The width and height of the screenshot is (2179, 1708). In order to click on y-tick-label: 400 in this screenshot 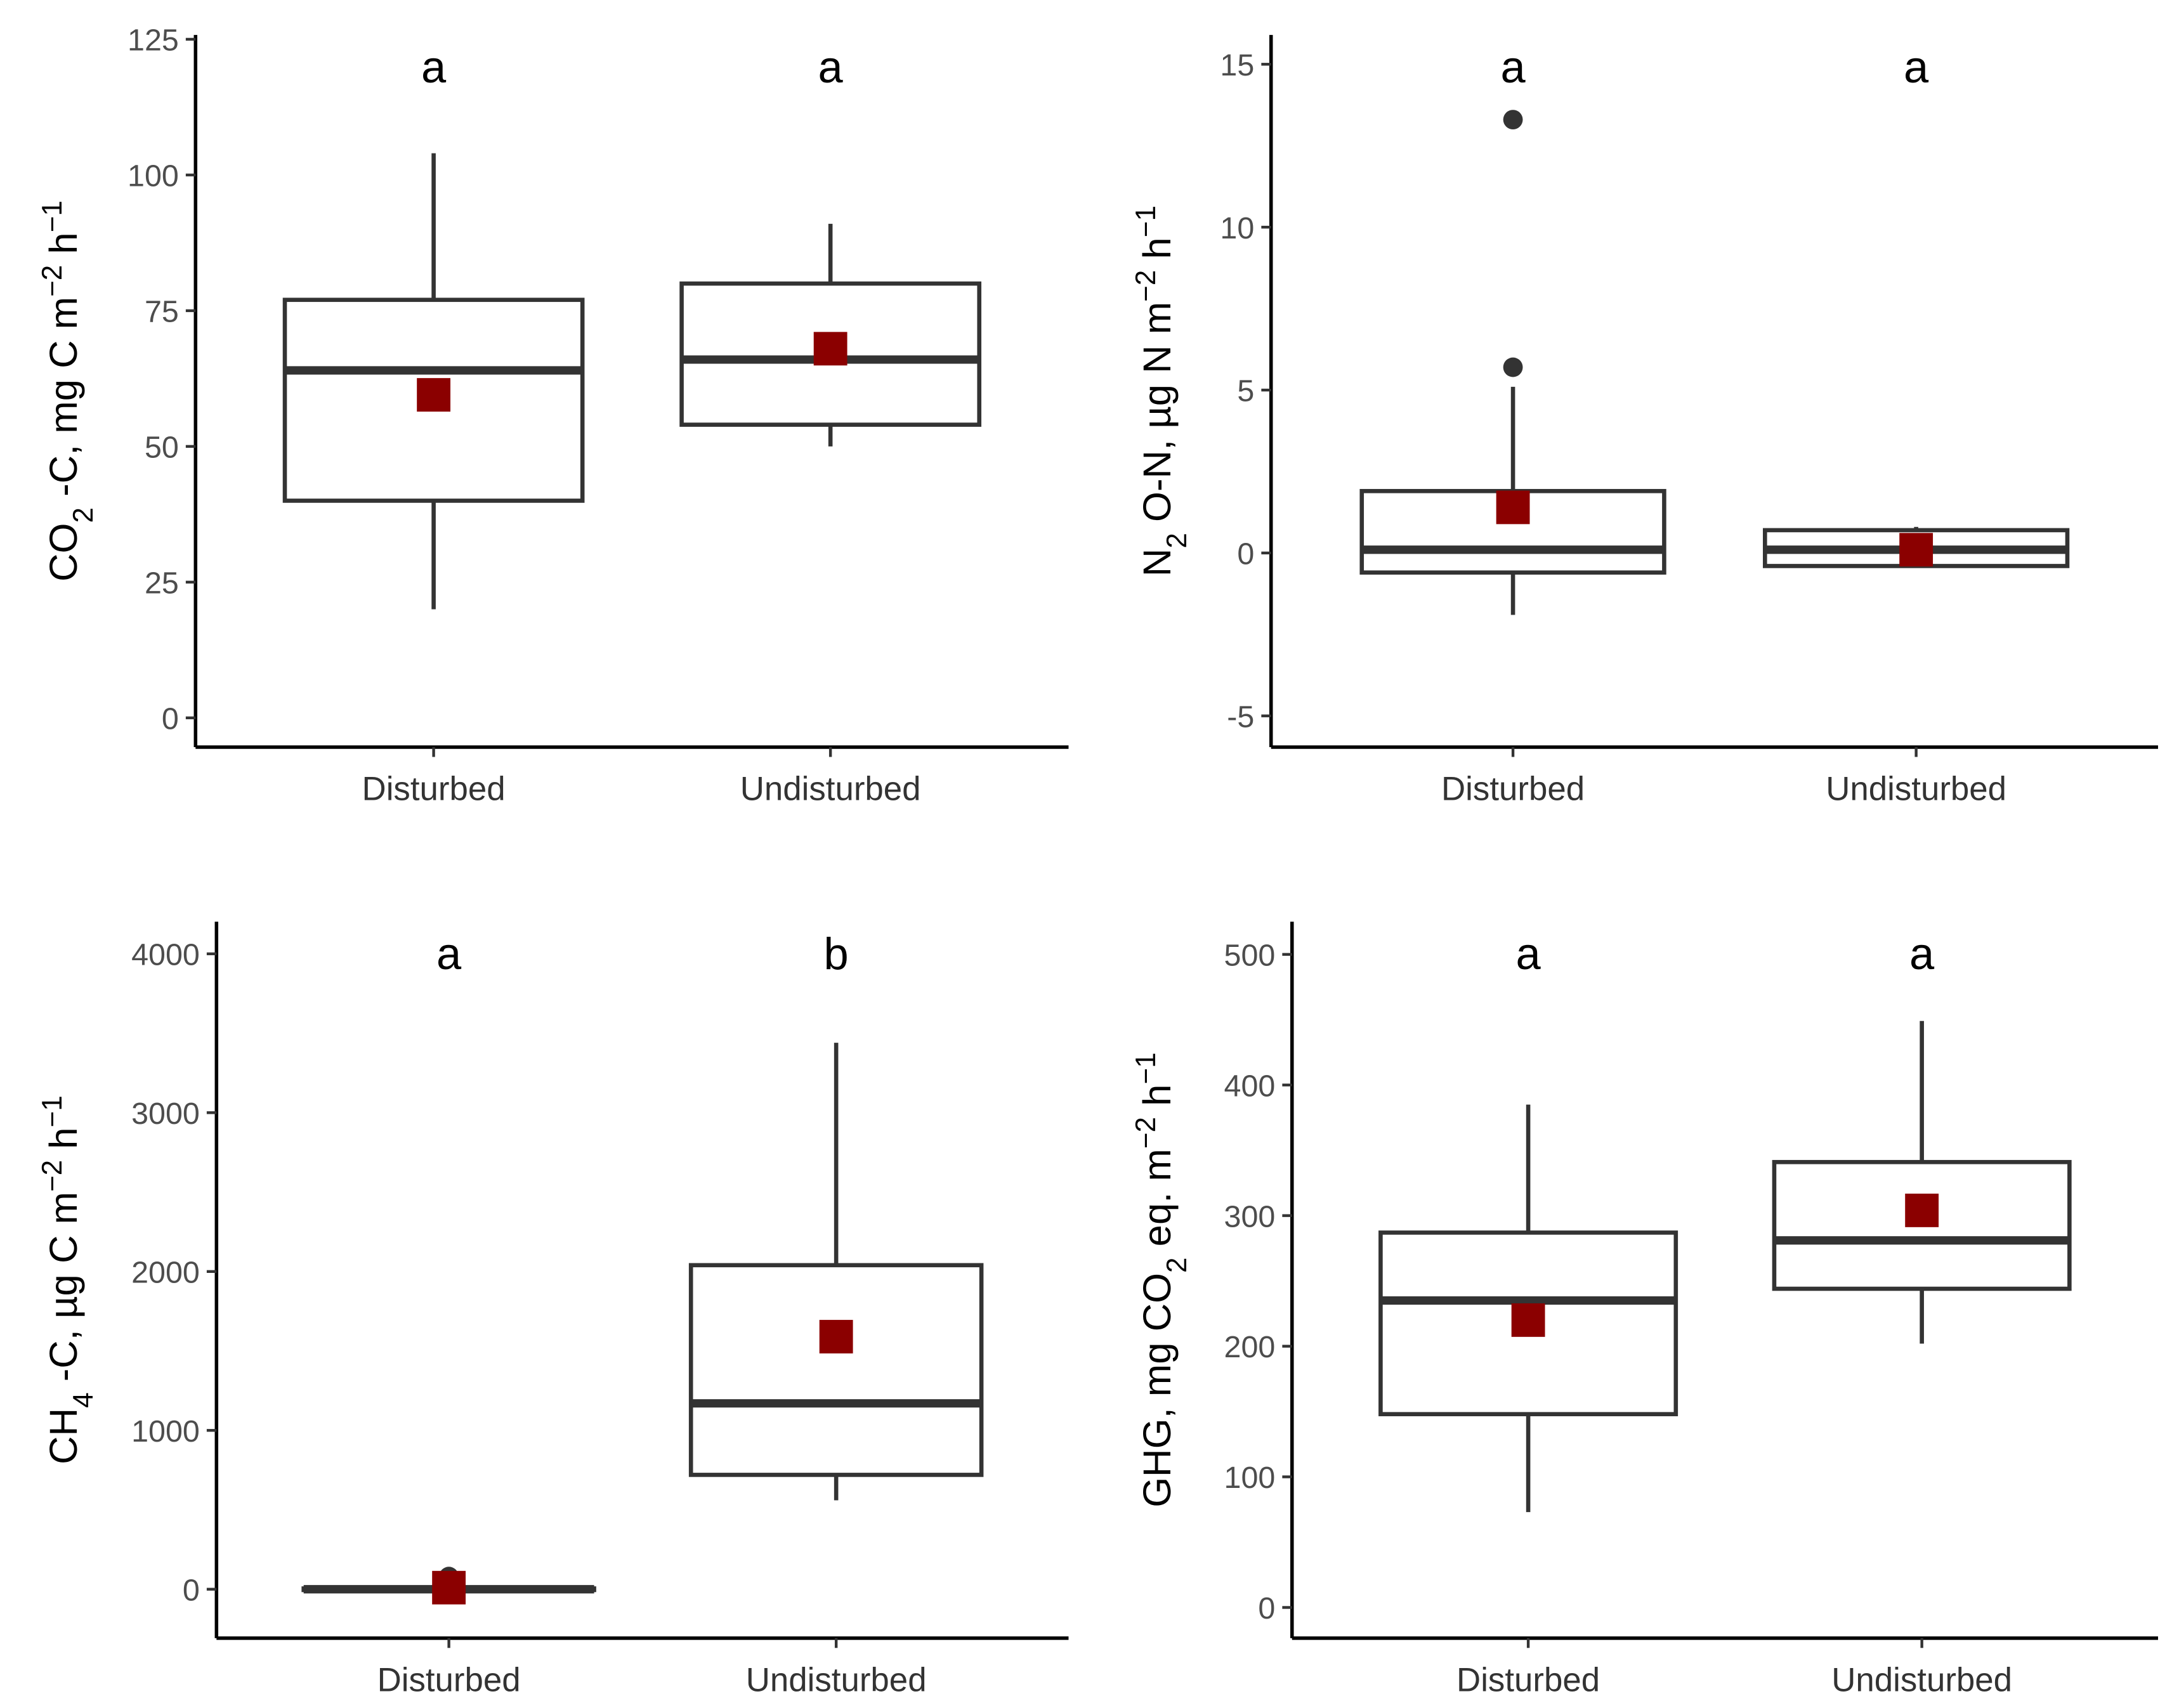, I will do `click(1250, 1086)`.